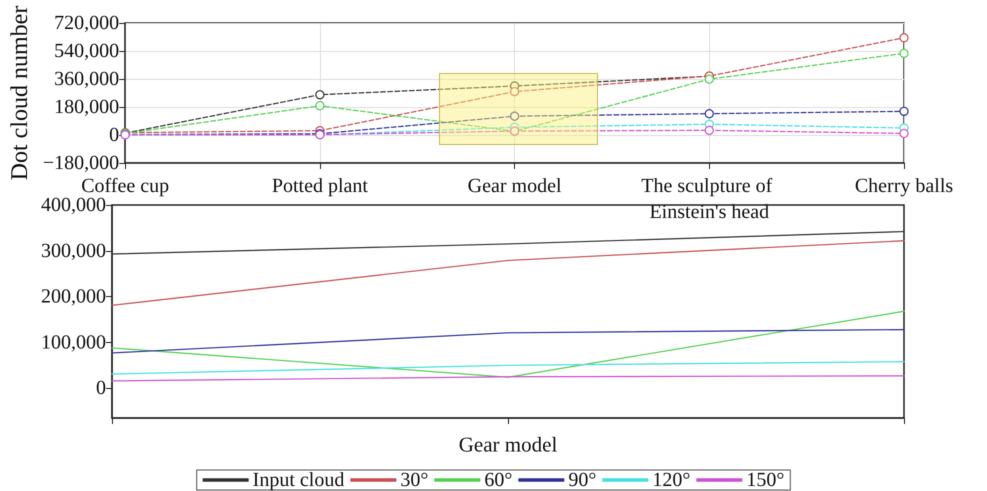  What do you see at coordinates (87, 107) in the screenshot?
I see `y-tick-label: 180,000` at bounding box center [87, 107].